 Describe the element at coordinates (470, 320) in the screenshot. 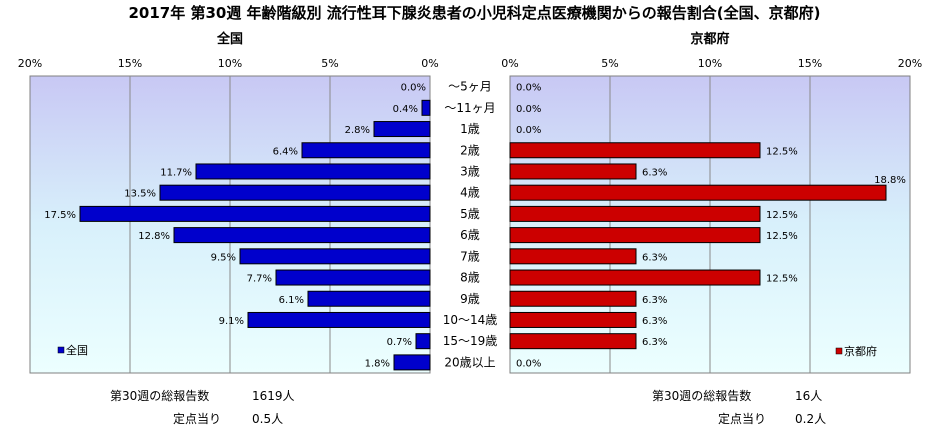

I see `category-label: 10～14歳` at that location.